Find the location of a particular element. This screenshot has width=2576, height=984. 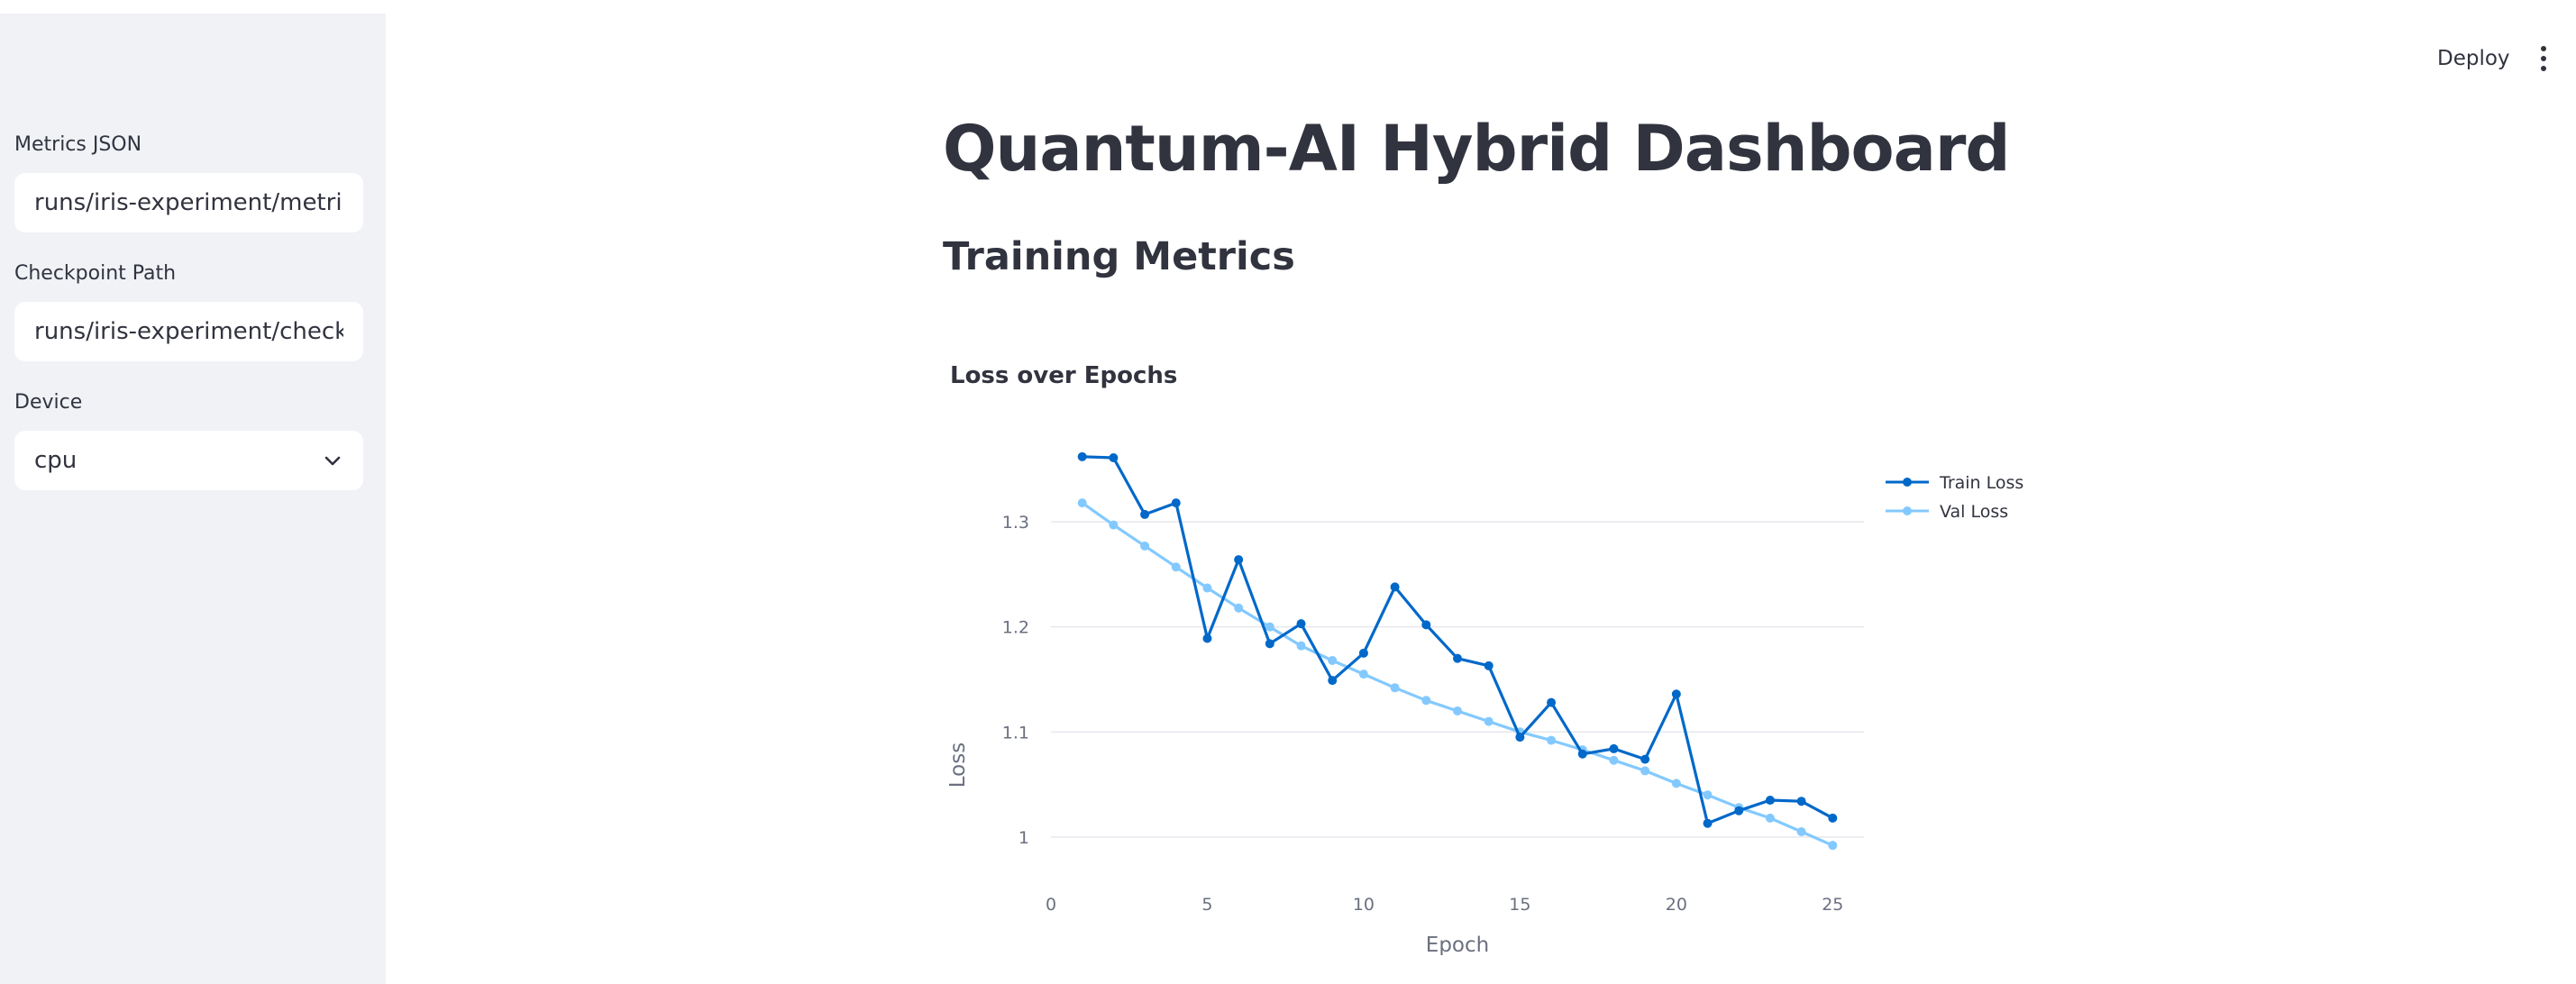

x-axis-title: Epoch is located at coordinates (1457, 945).